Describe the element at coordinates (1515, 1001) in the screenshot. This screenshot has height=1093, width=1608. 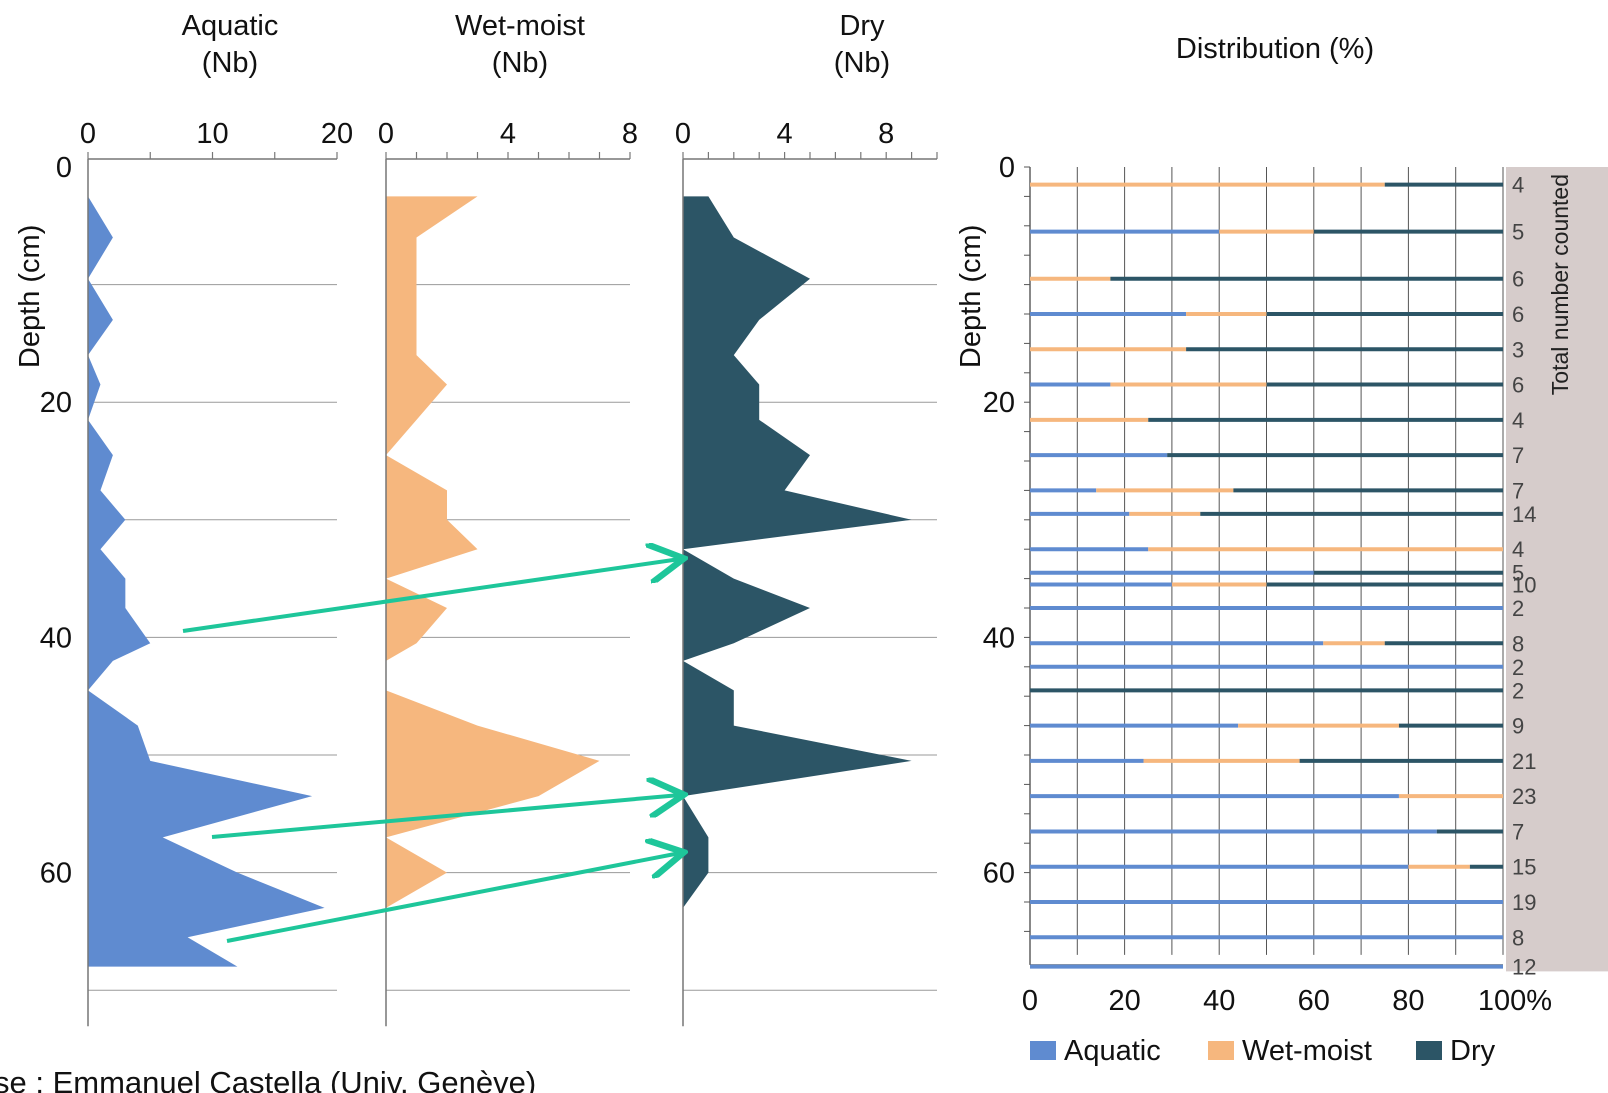
I see `x-tick-label: 100%` at that location.